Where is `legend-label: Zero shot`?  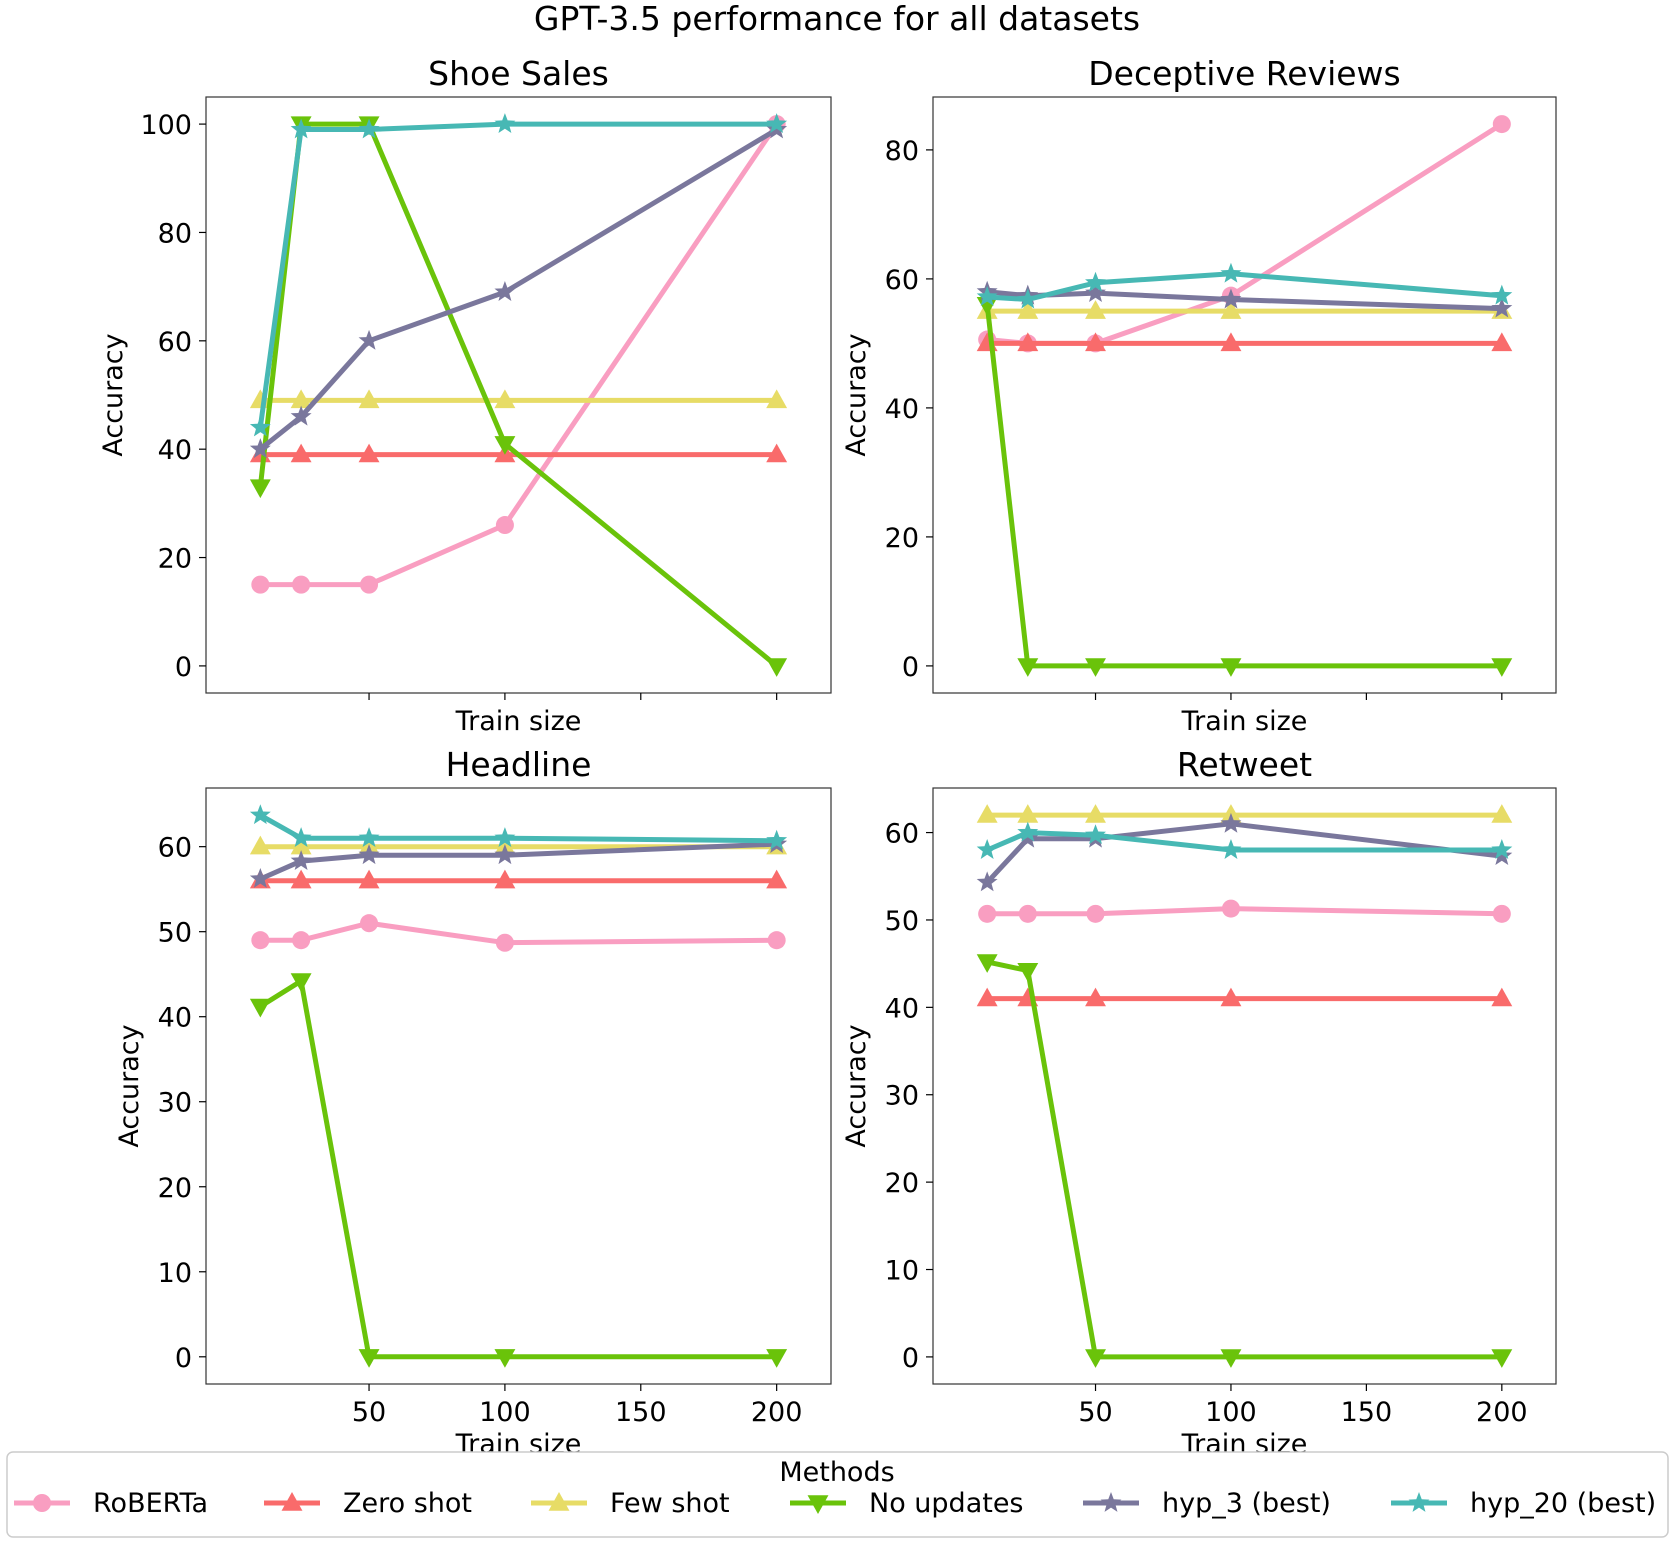
legend-label: Zero shot is located at coordinates (407, 1503).